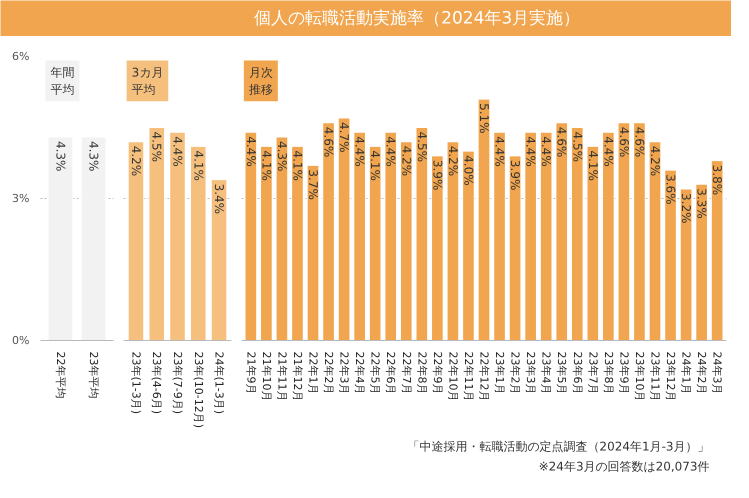 This screenshot has height=498, width=749. What do you see at coordinates (251, 373) in the screenshot?
I see `x-tick-label: 21年9月` at bounding box center [251, 373].